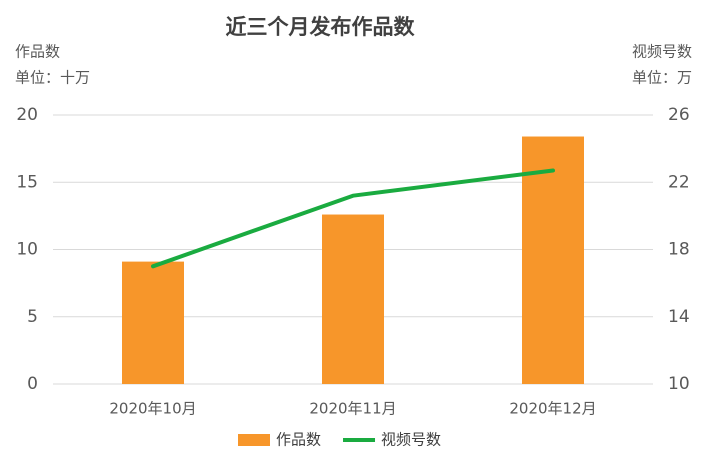 The height and width of the screenshot is (468, 716). Describe the element at coordinates (662, 52) in the screenshot. I see `y2-axis-label: 视频号数` at that location.